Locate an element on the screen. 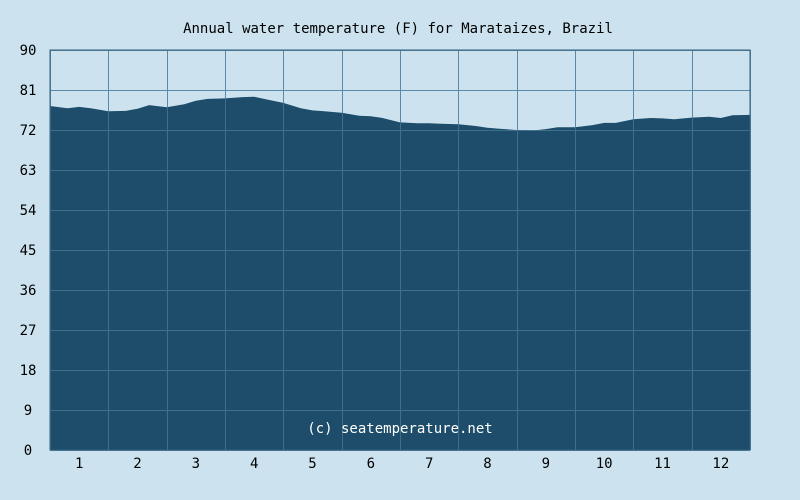  x-tick-label: 5 is located at coordinates (312, 464).